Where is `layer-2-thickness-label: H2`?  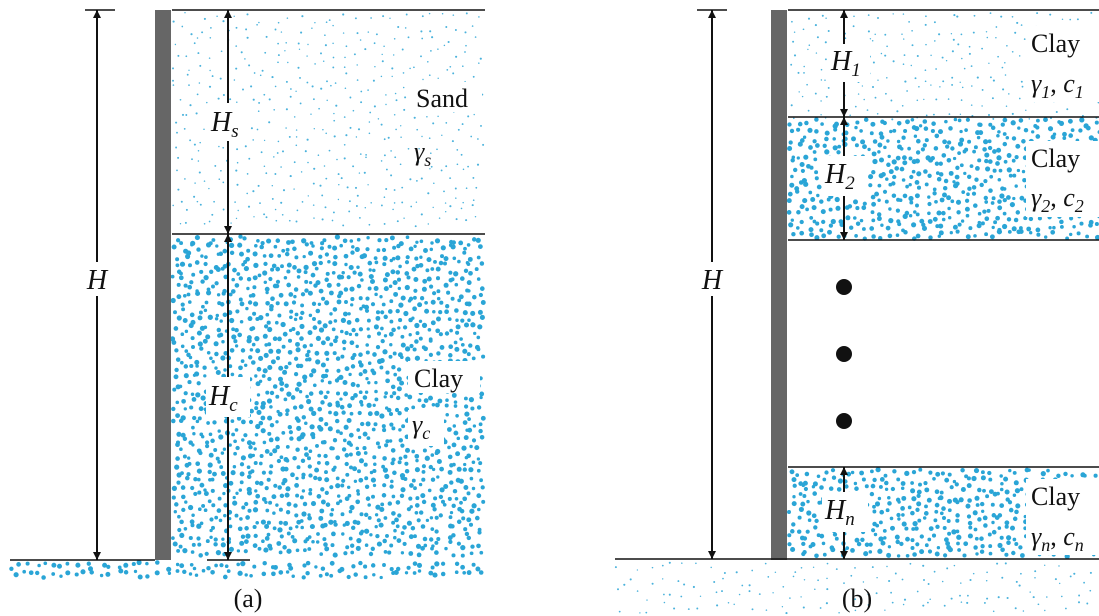
layer-2-thickness-label: H2 is located at coordinates (839, 176).